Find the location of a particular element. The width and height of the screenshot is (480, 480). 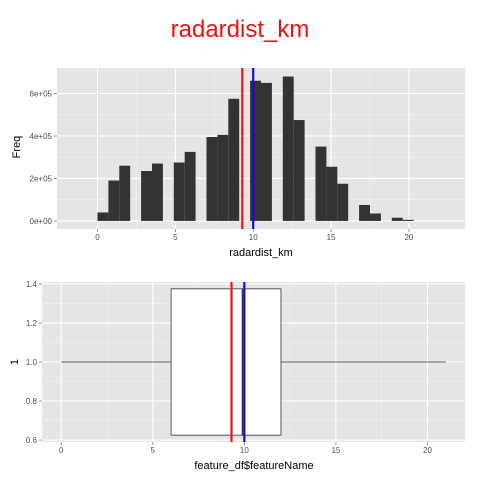

histogram-y-tick-label: 6e+05 is located at coordinates (41, 93).